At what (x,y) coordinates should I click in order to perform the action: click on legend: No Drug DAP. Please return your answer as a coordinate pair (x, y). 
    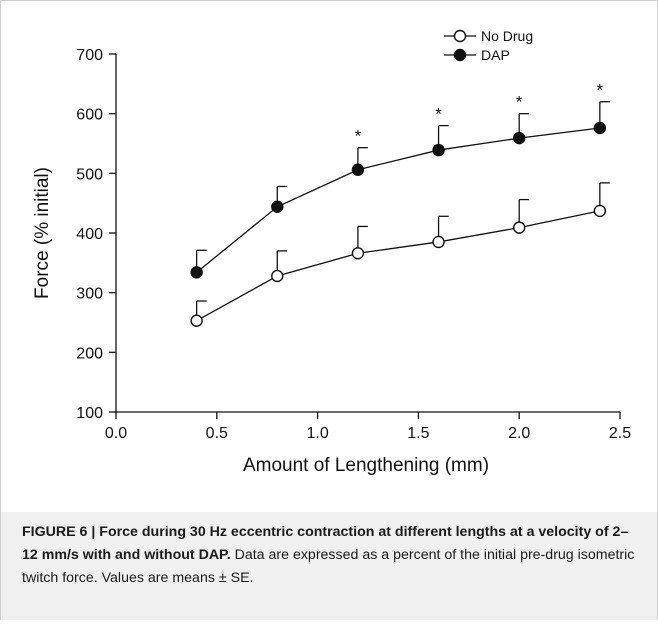
    Looking at the image, I should click on (488, 45).